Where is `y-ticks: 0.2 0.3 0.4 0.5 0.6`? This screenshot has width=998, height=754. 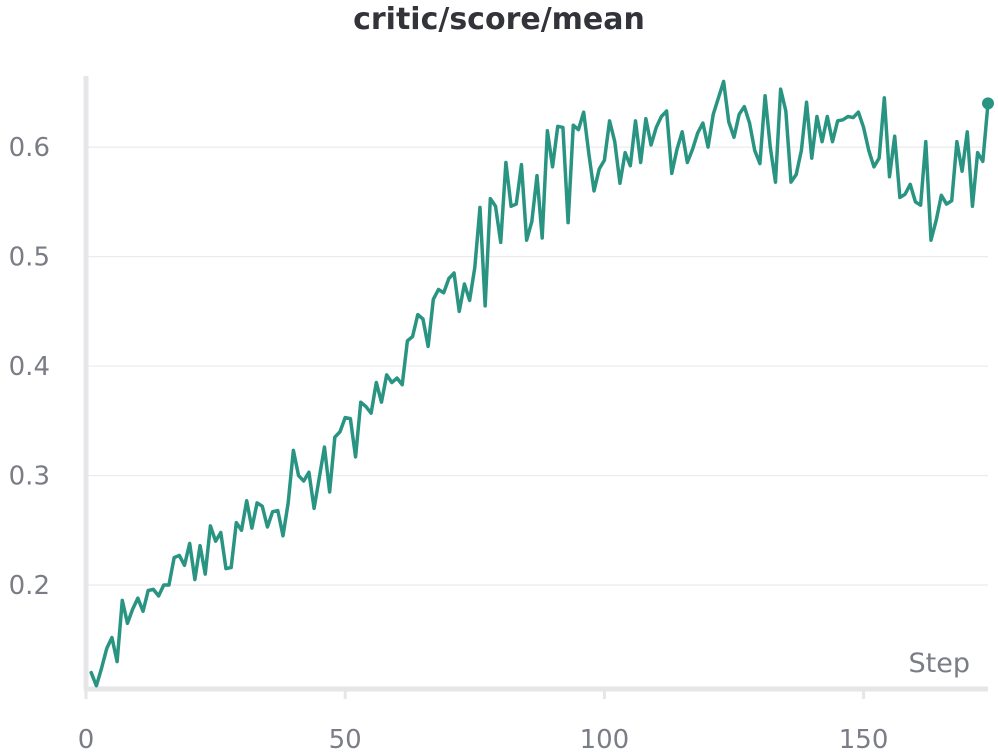 y-ticks: 0.2 0.3 0.4 0.5 0.6 is located at coordinates (29, 367).